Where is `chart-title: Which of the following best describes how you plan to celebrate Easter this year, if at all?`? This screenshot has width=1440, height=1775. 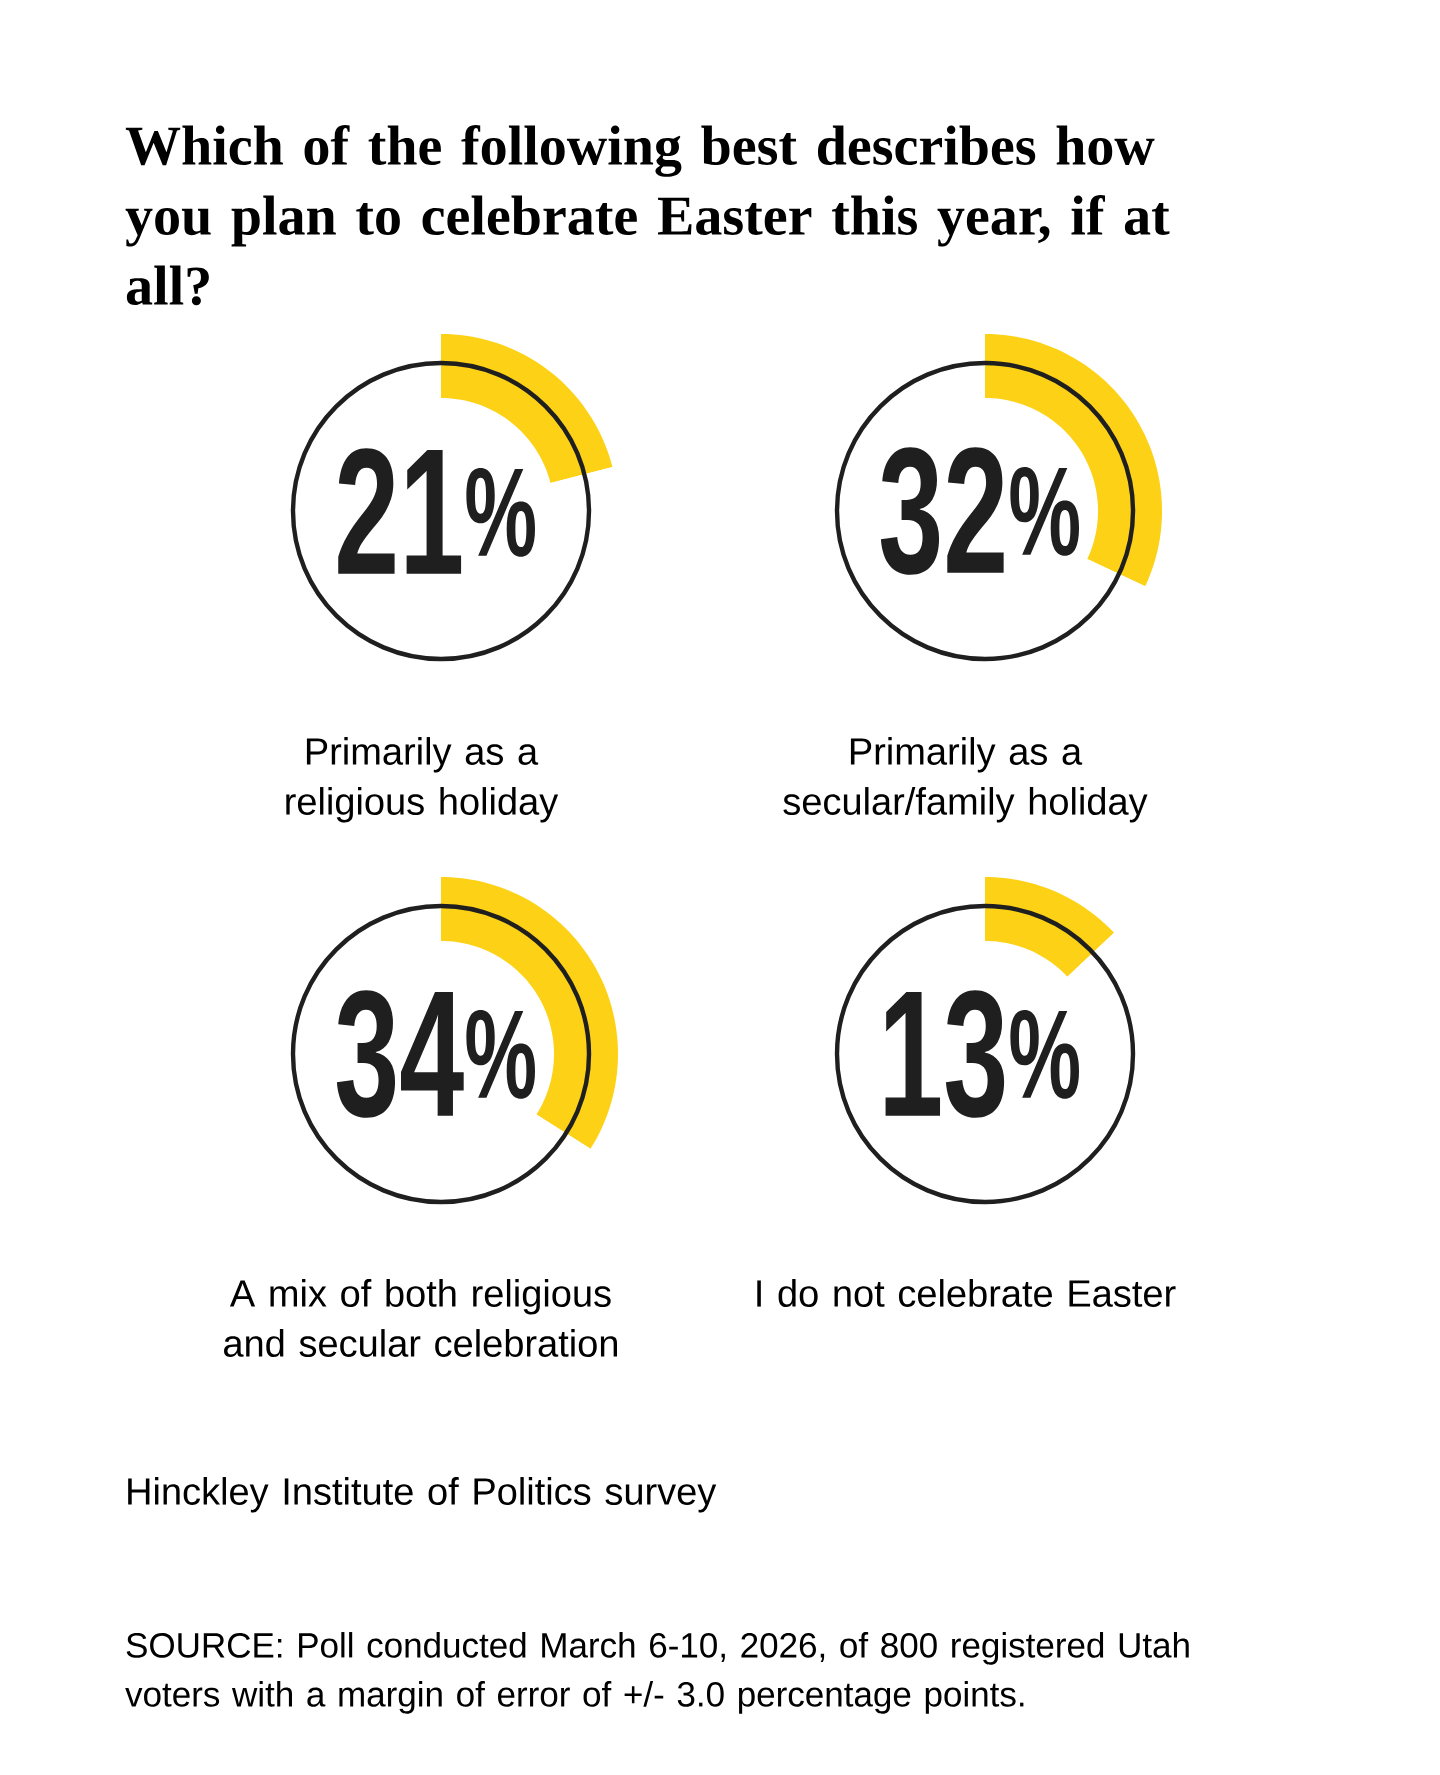
chart-title: Which of the following best describes how you plan to celebrate Easter this year, if at all? is located at coordinates (647, 215).